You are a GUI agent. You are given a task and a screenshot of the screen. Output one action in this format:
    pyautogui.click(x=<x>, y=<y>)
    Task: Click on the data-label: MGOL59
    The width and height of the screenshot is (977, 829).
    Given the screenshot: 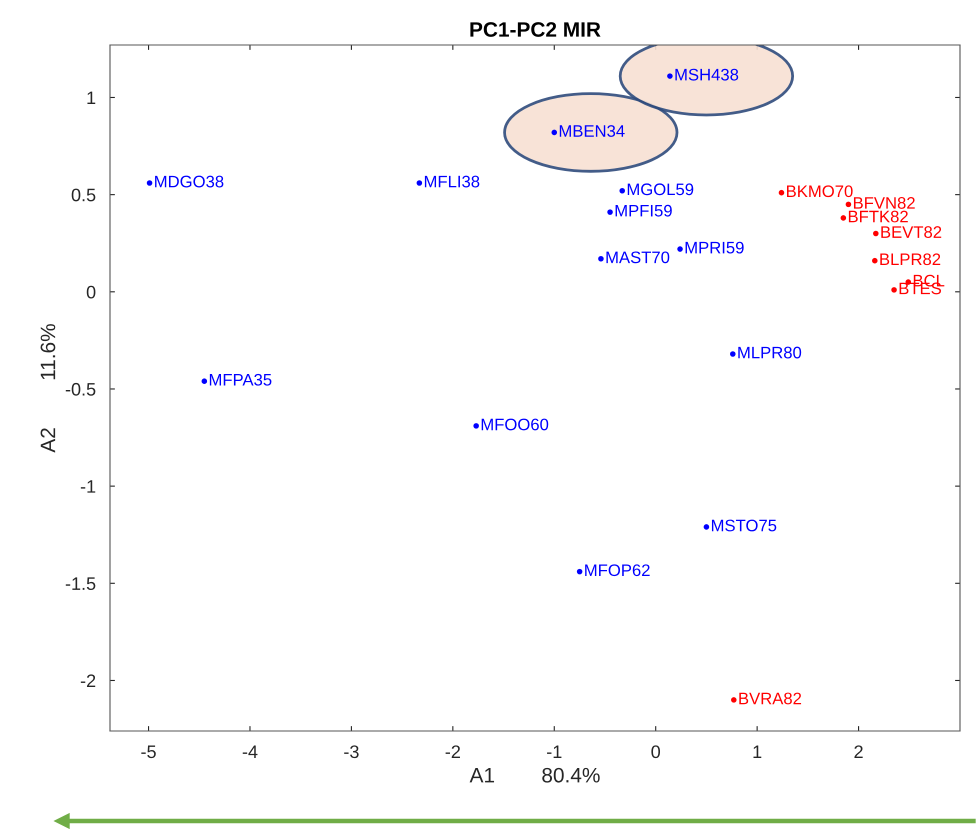 What is the action you would take?
    pyautogui.click(x=661, y=189)
    